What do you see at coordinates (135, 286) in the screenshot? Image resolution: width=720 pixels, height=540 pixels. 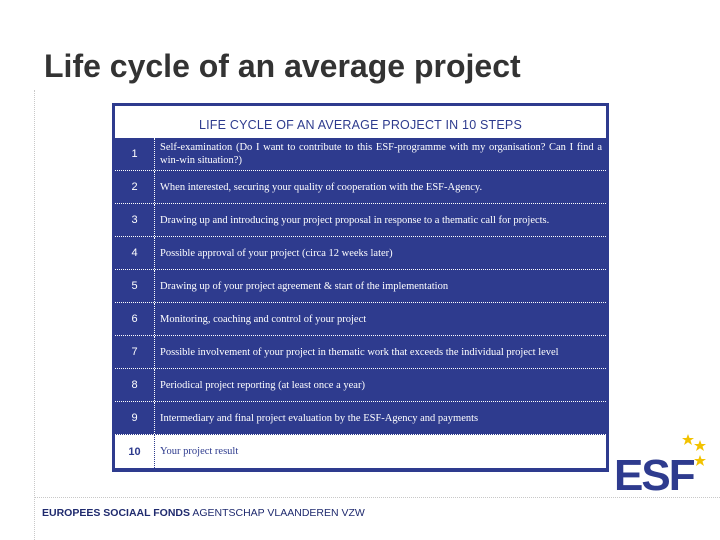 I see `step-number: 5` at bounding box center [135, 286].